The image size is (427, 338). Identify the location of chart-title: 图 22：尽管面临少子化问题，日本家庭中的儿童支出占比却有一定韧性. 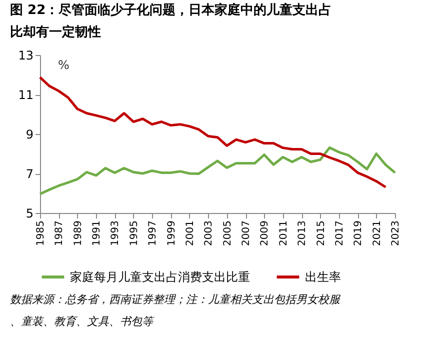
(171, 21).